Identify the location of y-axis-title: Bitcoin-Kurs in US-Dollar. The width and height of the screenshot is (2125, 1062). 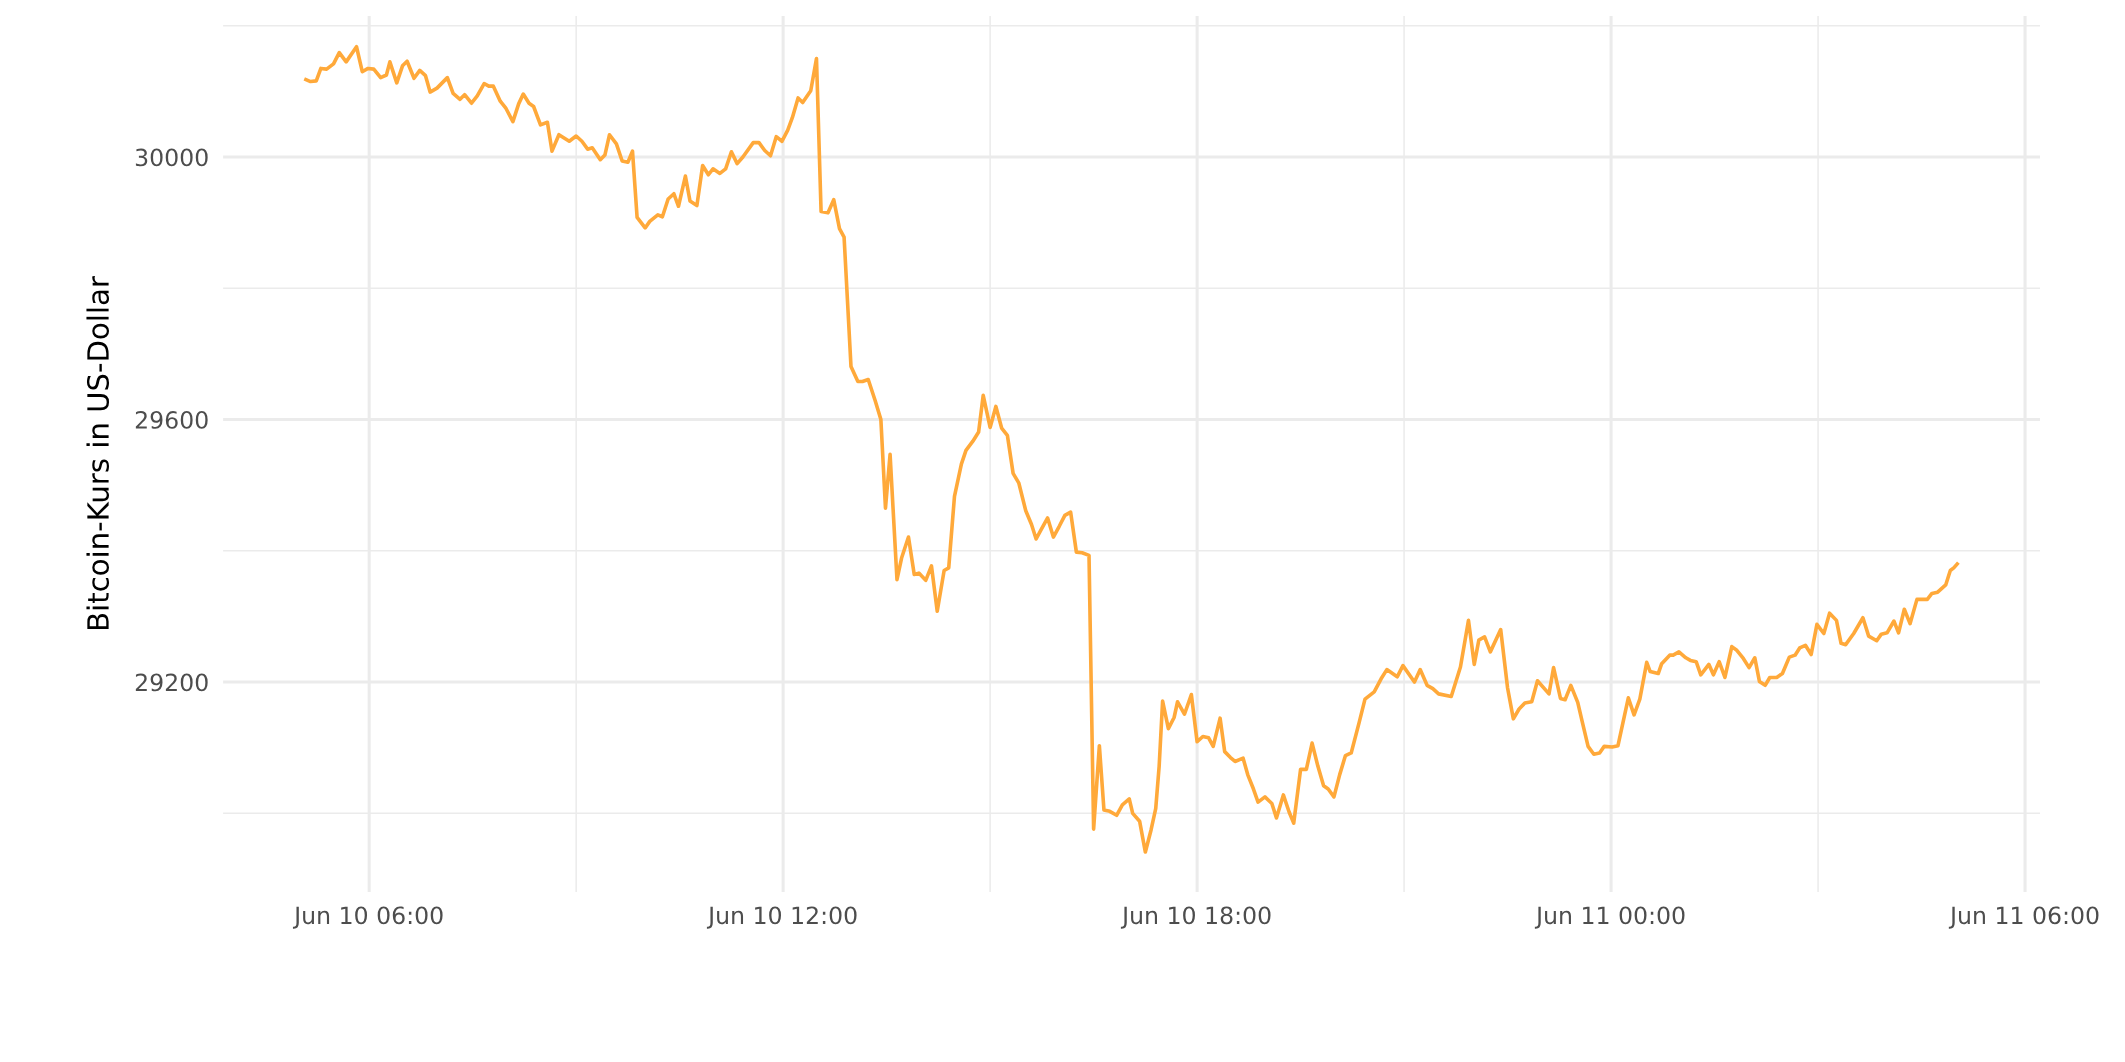
(98, 453).